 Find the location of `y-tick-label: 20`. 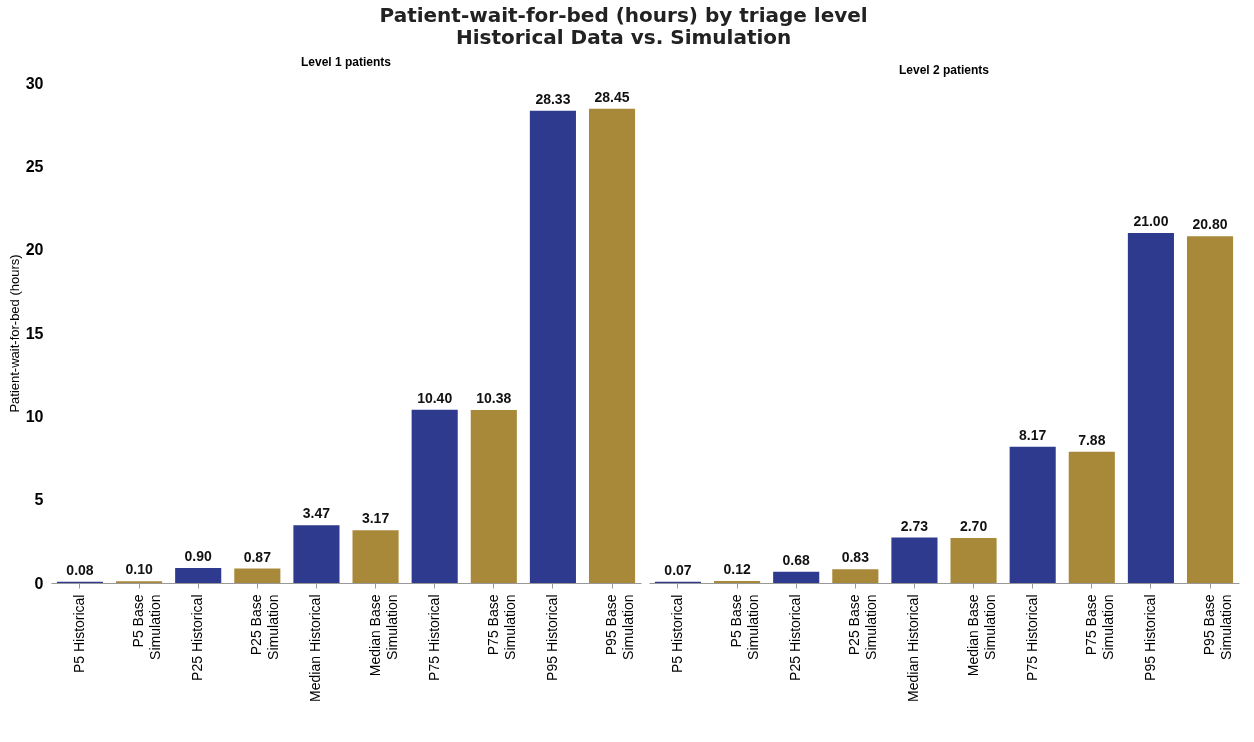

y-tick-label: 20 is located at coordinates (34, 250).